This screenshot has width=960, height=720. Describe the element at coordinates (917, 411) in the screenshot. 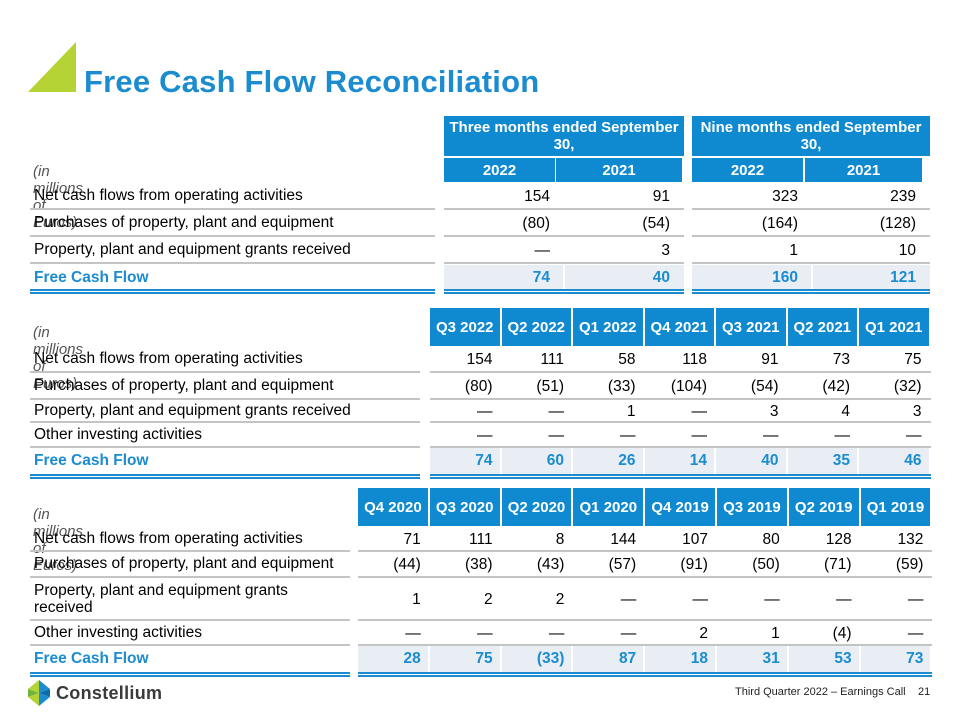

I see `table-cell: 3` at that location.